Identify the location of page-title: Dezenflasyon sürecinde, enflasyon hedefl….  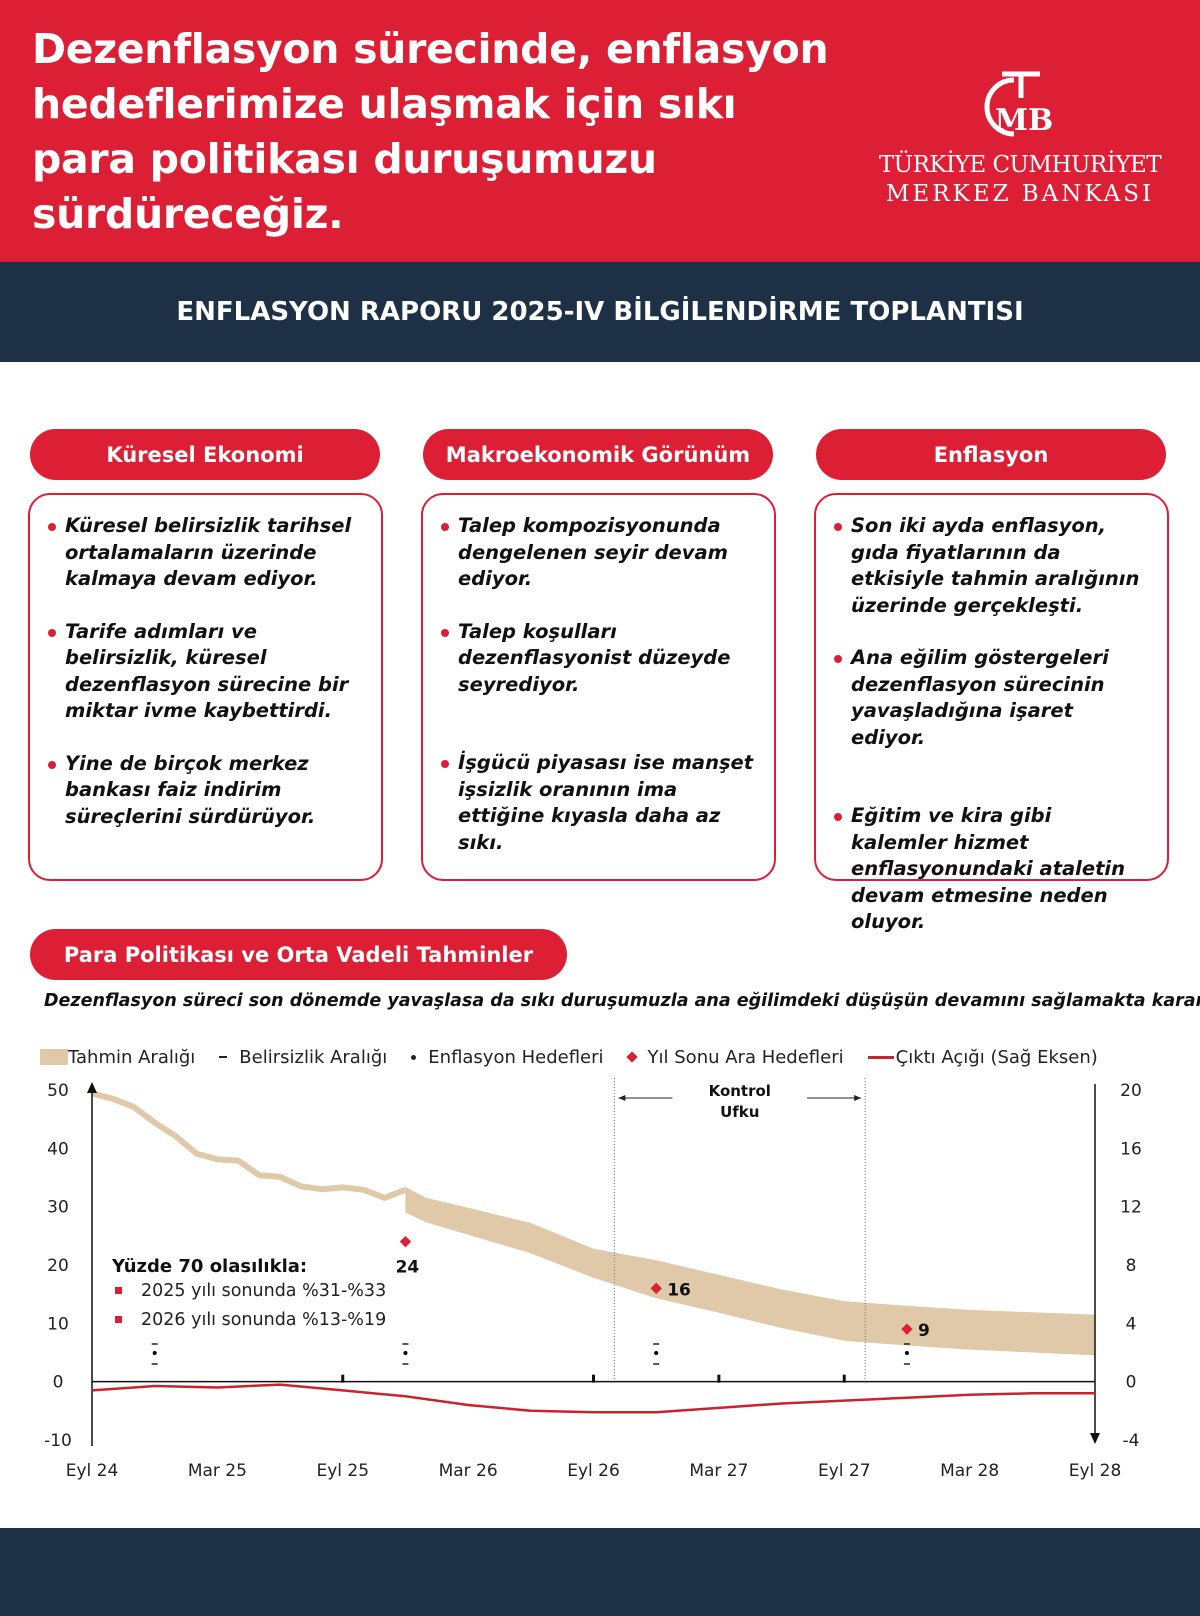
(430, 131).